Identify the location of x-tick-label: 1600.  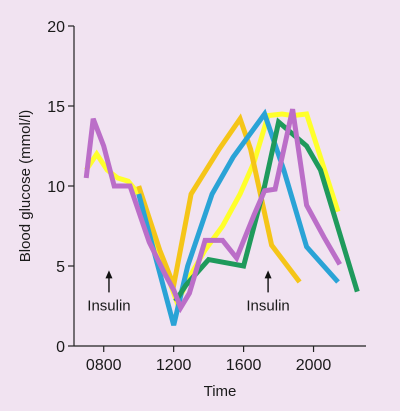
(244, 365).